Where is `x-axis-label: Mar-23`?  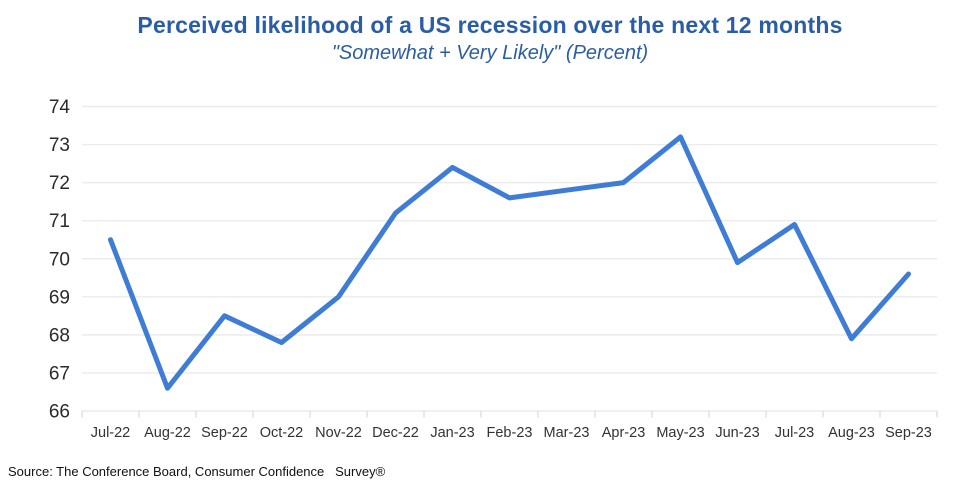 x-axis-label: Mar-23 is located at coordinates (567, 433).